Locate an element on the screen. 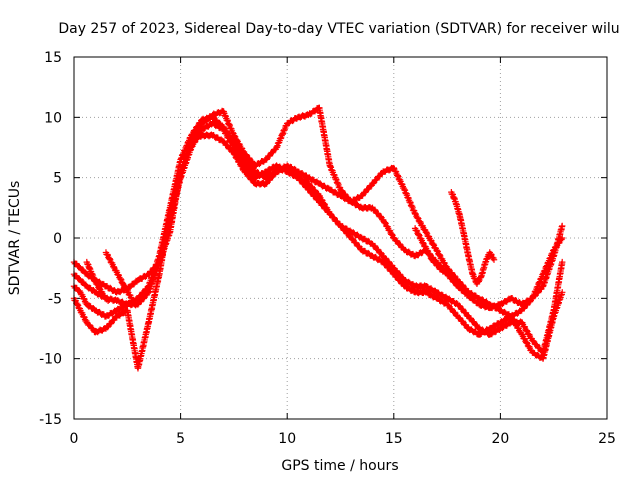 The width and height of the screenshot is (640, 480). y-tick-label: 10 is located at coordinates (53, 118).